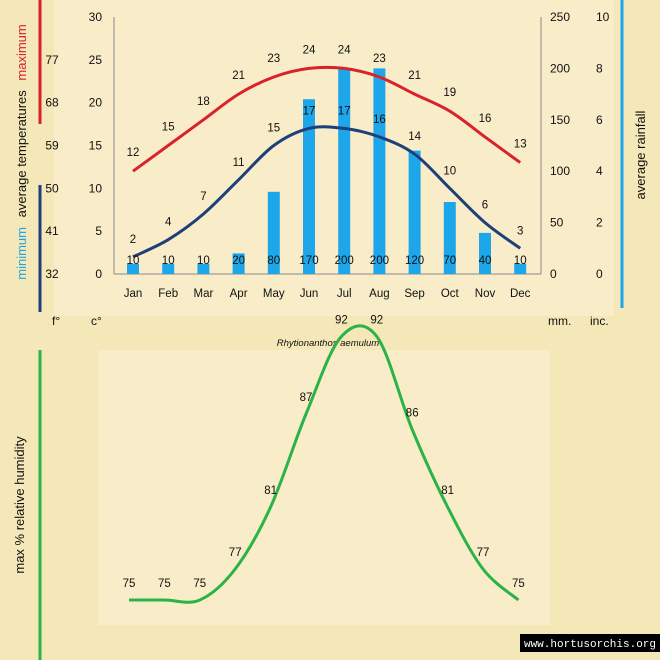 This screenshot has height=660, width=660. I want to click on month-tick-label: Jun, so click(309, 294).